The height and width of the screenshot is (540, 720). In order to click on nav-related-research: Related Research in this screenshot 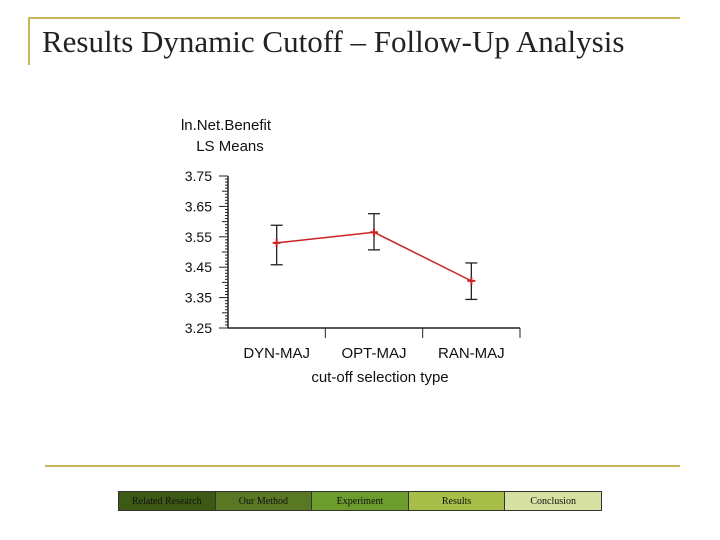, I will do `click(167, 501)`.